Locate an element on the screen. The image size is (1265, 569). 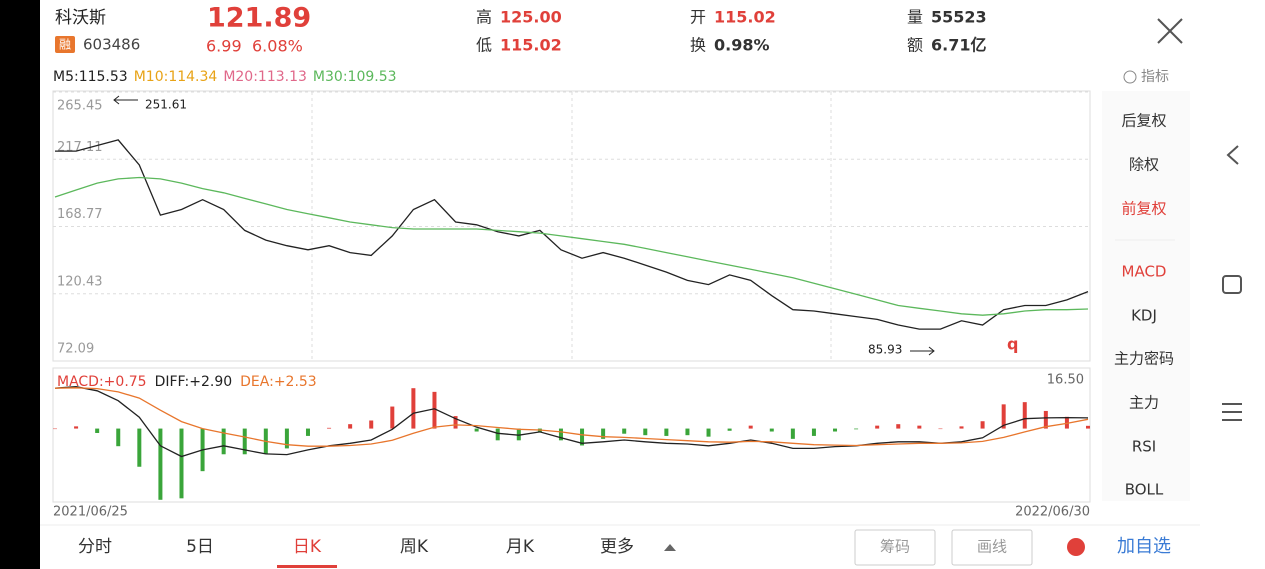
change: 6.99 is located at coordinates (224, 46).